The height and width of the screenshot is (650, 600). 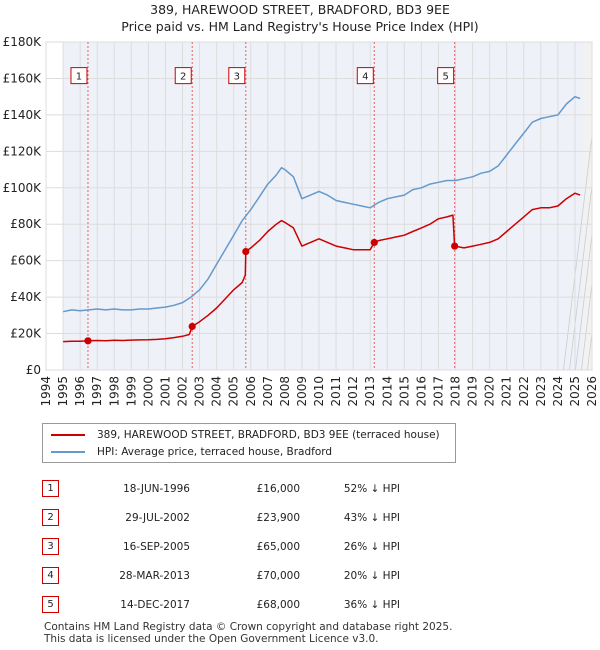 What do you see at coordinates (221, 517) in the screenshot?
I see `sale-row: 2 29-JUL-2002 £23,900 43% ↓ HPI` at bounding box center [221, 517].